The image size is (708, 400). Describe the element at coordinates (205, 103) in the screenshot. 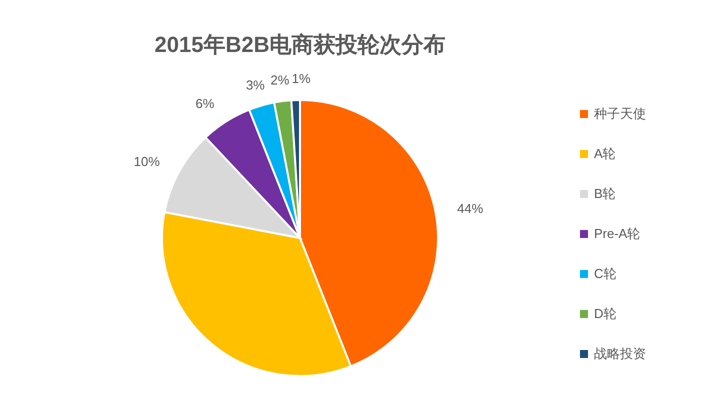

I see `data-label: 6%` at that location.